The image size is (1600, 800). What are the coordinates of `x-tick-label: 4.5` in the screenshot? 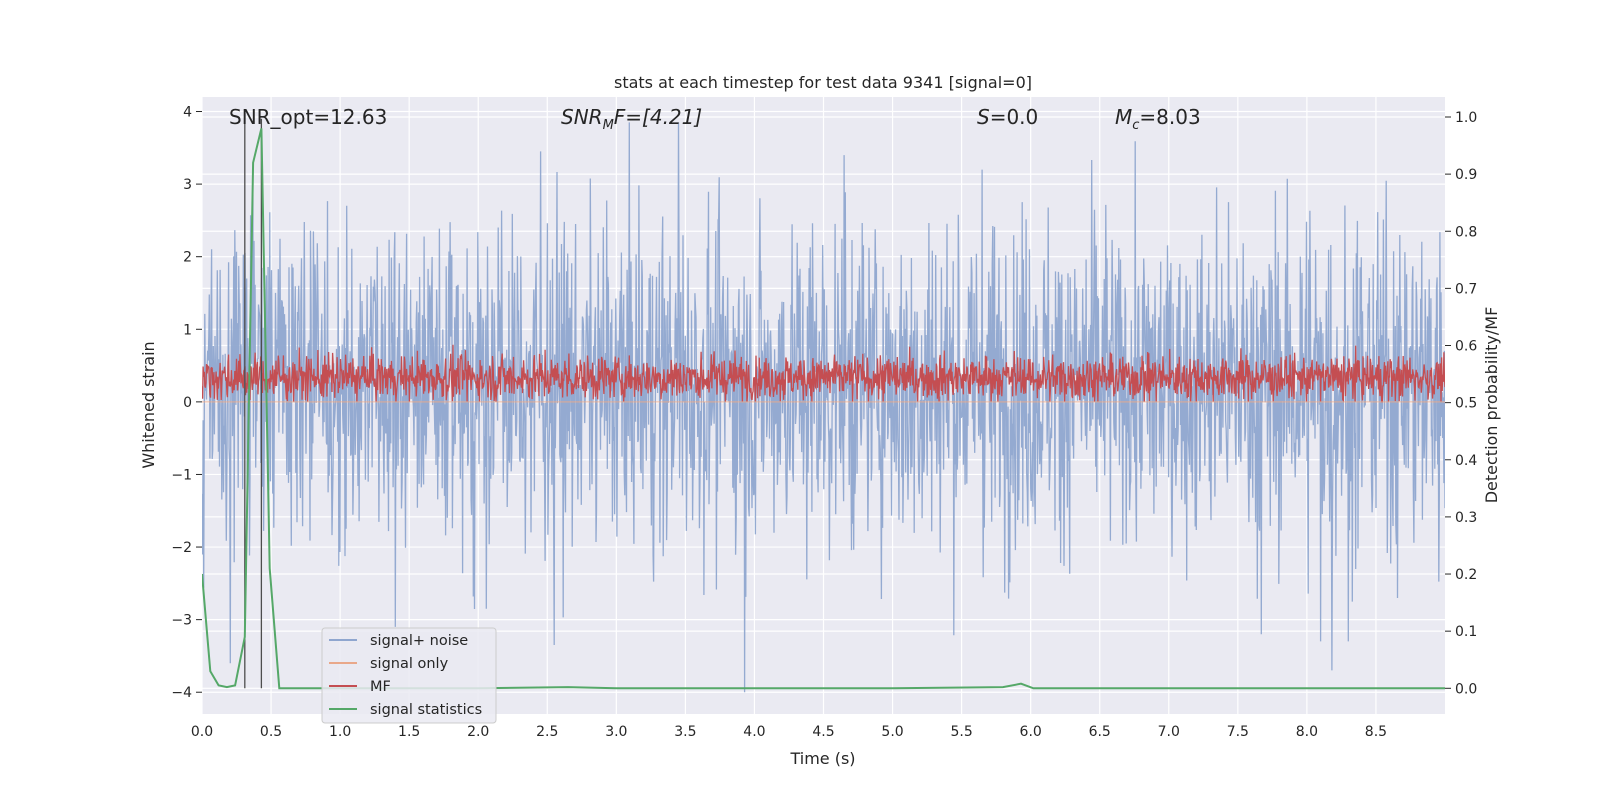 It's located at (823, 732).